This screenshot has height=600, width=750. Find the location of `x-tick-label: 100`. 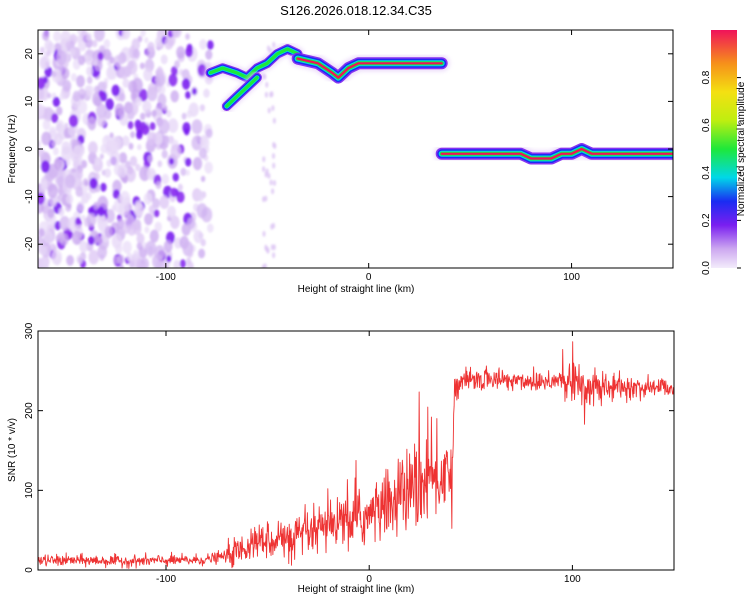

x-tick-label: 100 is located at coordinates (572, 579).